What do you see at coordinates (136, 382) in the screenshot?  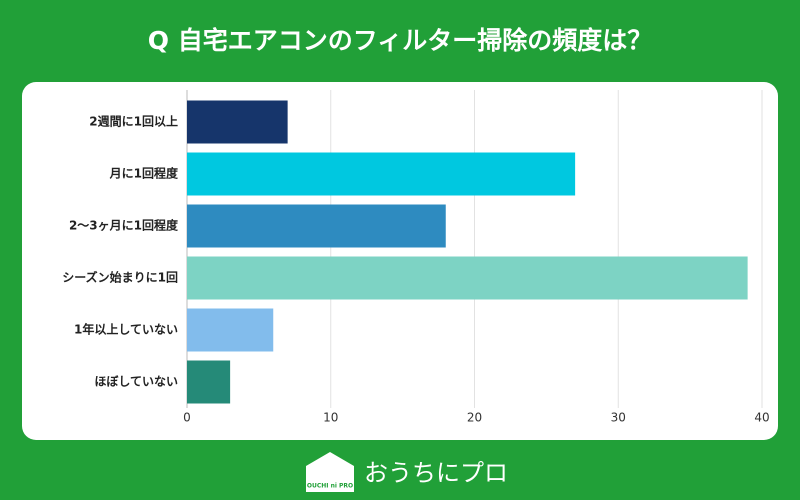 I see `y-tick-label: ほぼしていない` at bounding box center [136, 382].